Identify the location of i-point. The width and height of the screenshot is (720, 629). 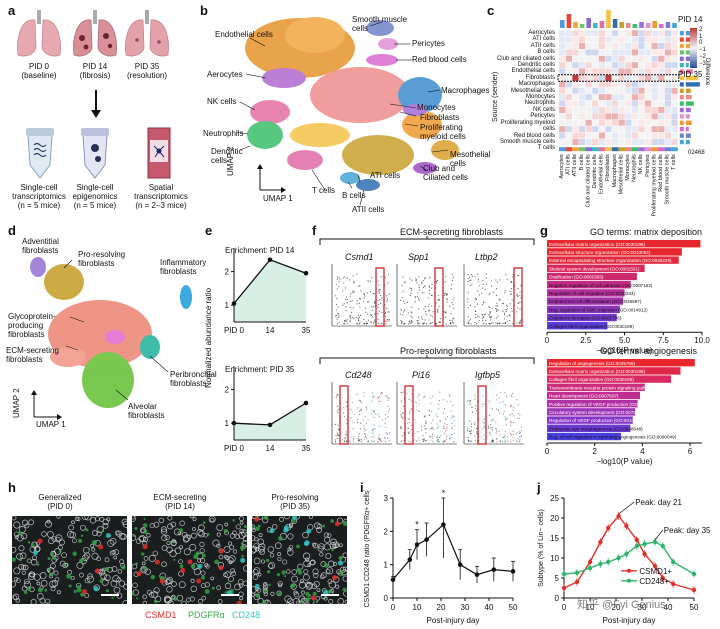
(417, 544).